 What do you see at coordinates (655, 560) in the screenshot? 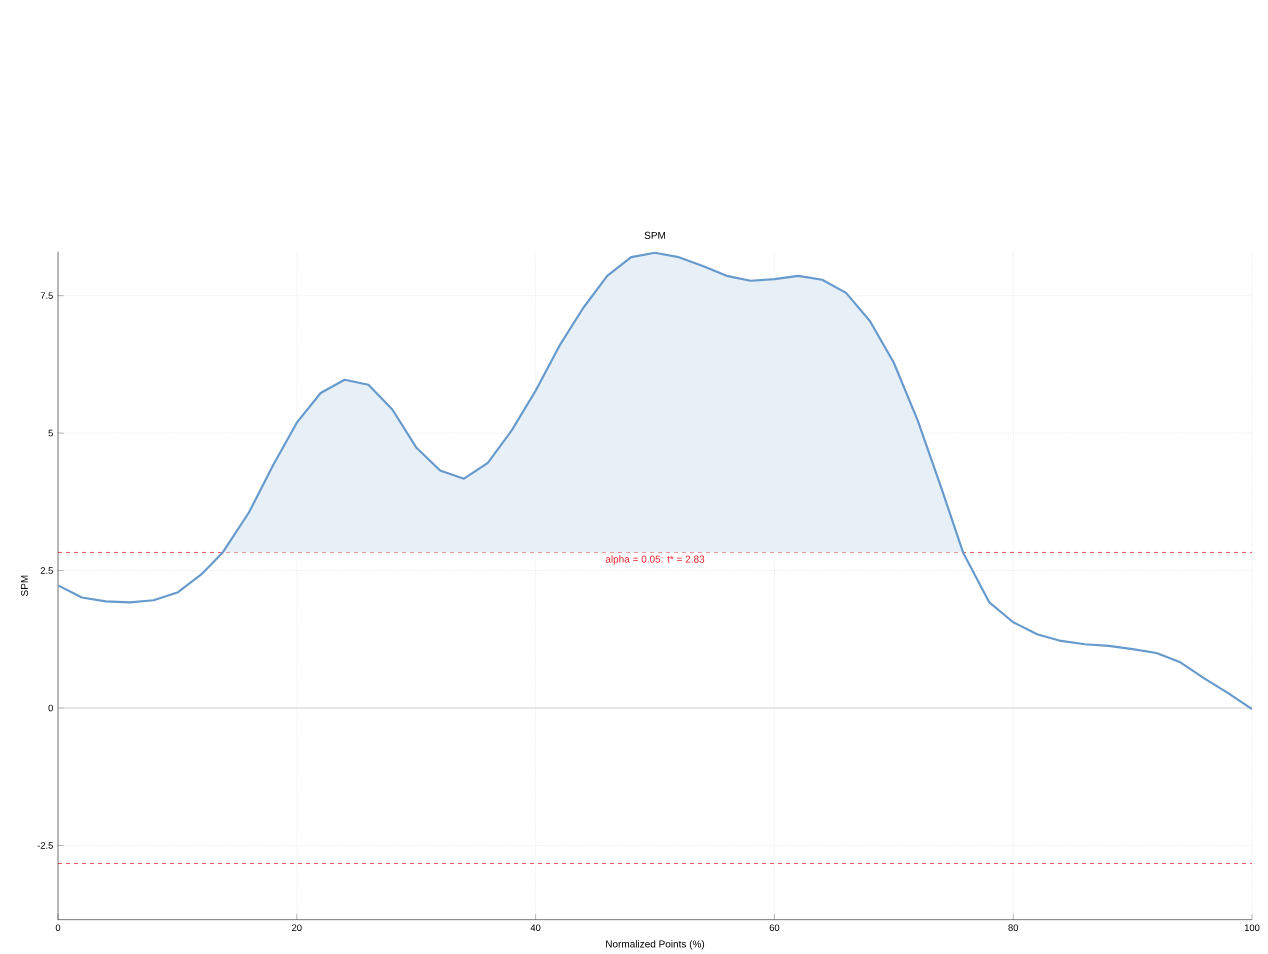
I see `ref-line-label: alpha = 0.05: t* = 2.83` at bounding box center [655, 560].